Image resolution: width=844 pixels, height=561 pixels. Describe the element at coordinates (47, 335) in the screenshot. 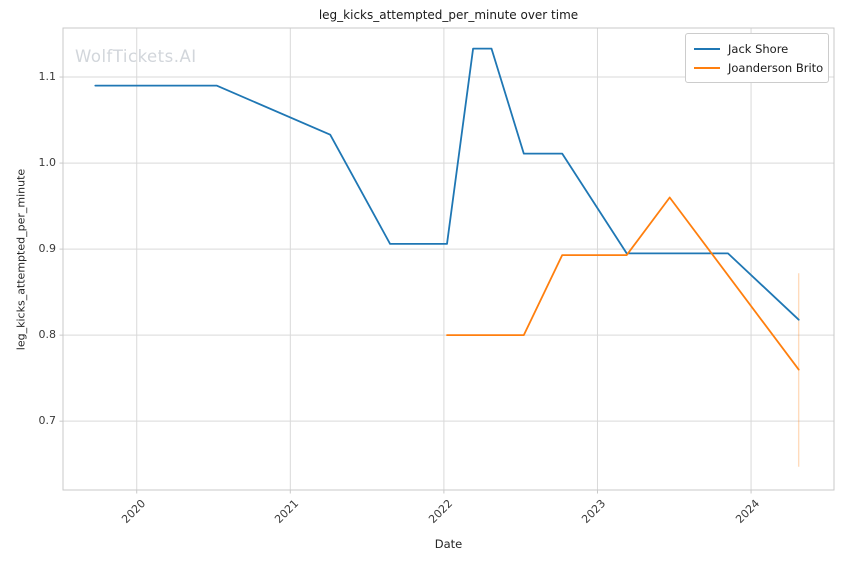

I see `y-tick-label: 0.8` at that location.